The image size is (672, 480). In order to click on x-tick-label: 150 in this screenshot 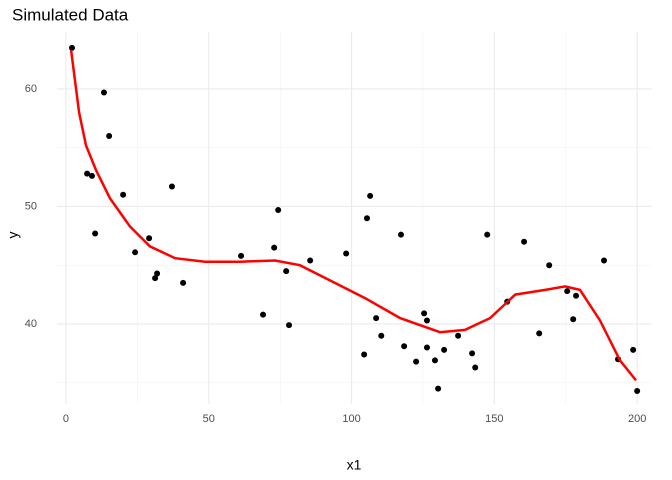, I will do `click(494, 419)`.